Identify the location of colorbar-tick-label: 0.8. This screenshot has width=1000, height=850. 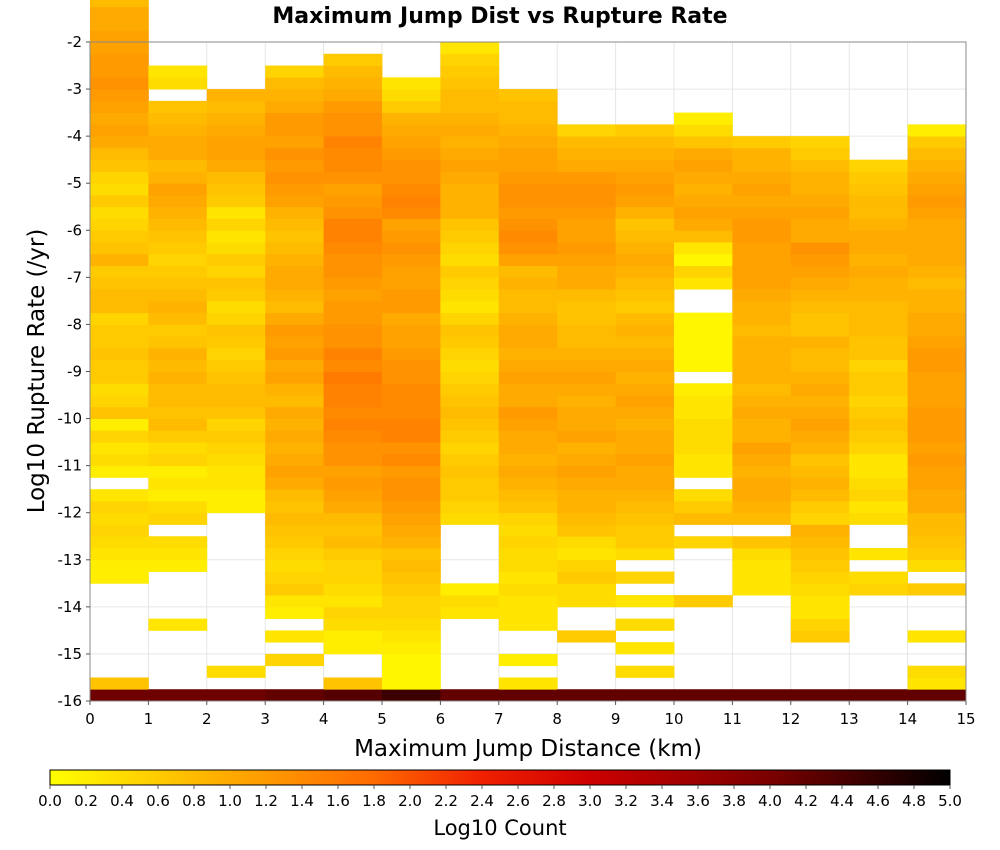
(194, 801).